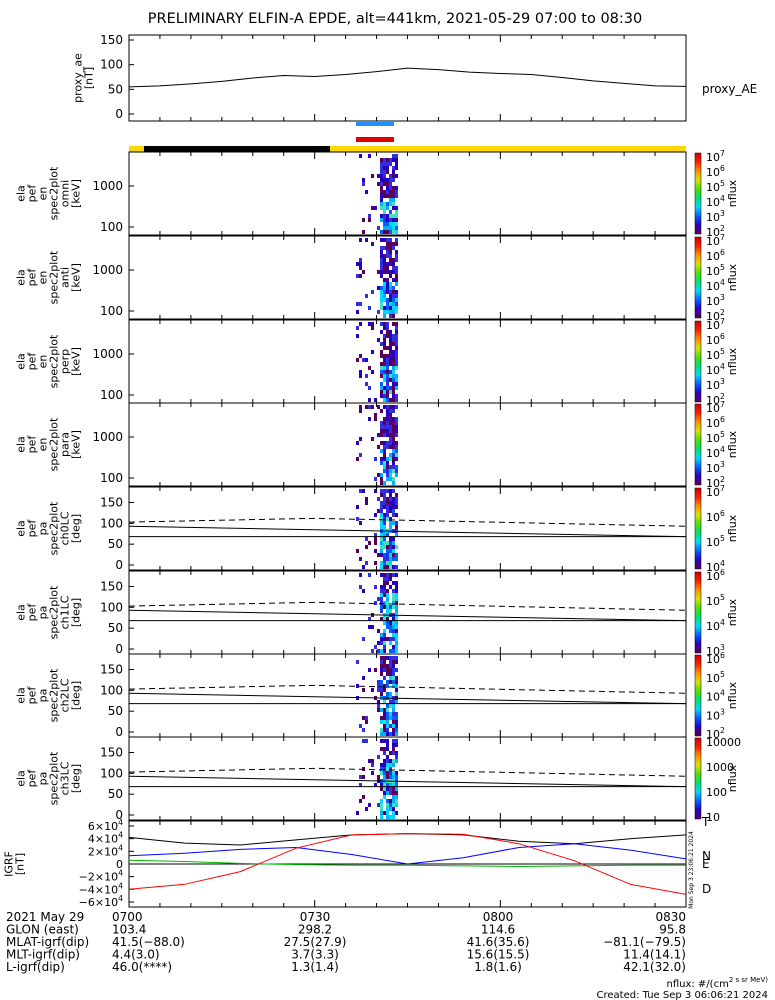  I want to click on y-axis-label: spec2plot, so click(54, 528).